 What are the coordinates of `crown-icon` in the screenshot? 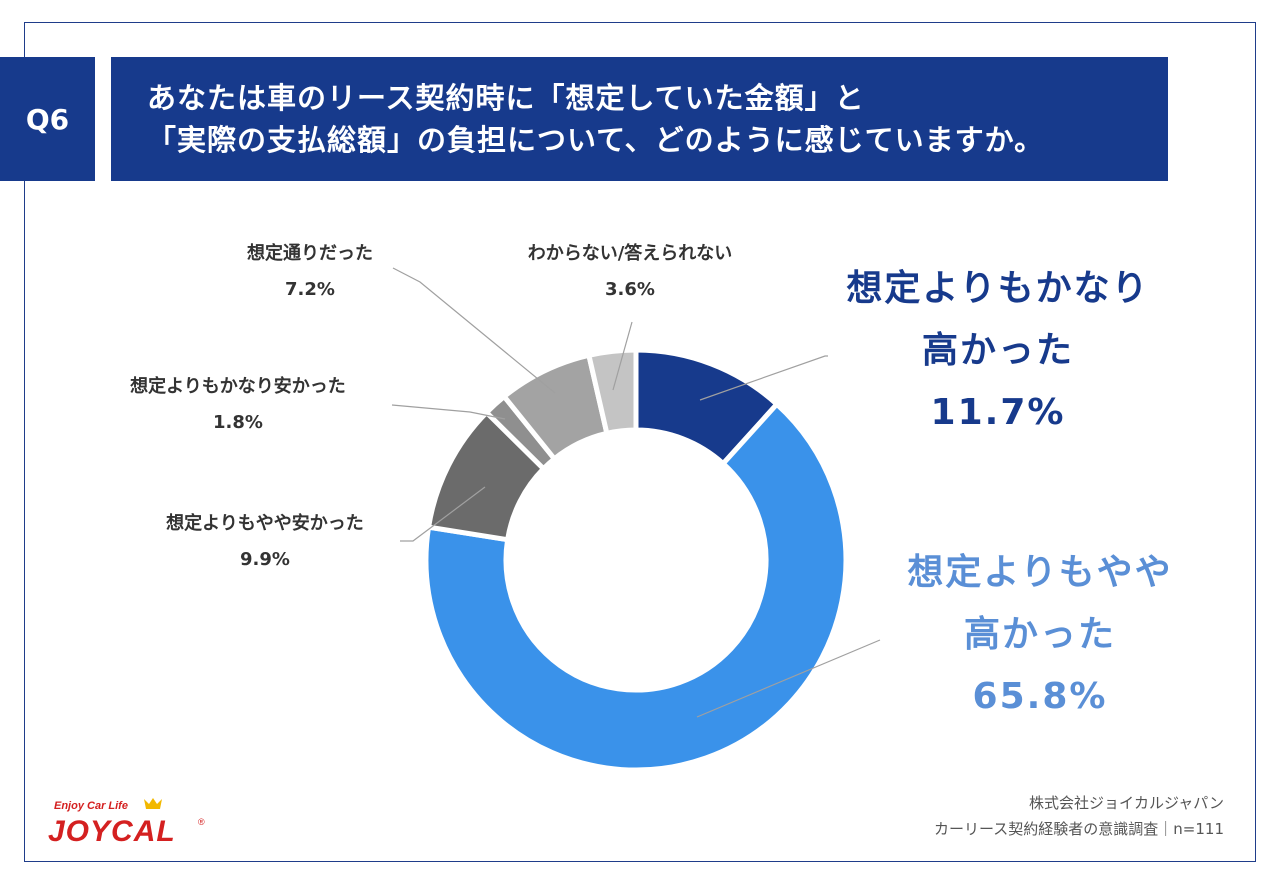 It's located at (153, 803).